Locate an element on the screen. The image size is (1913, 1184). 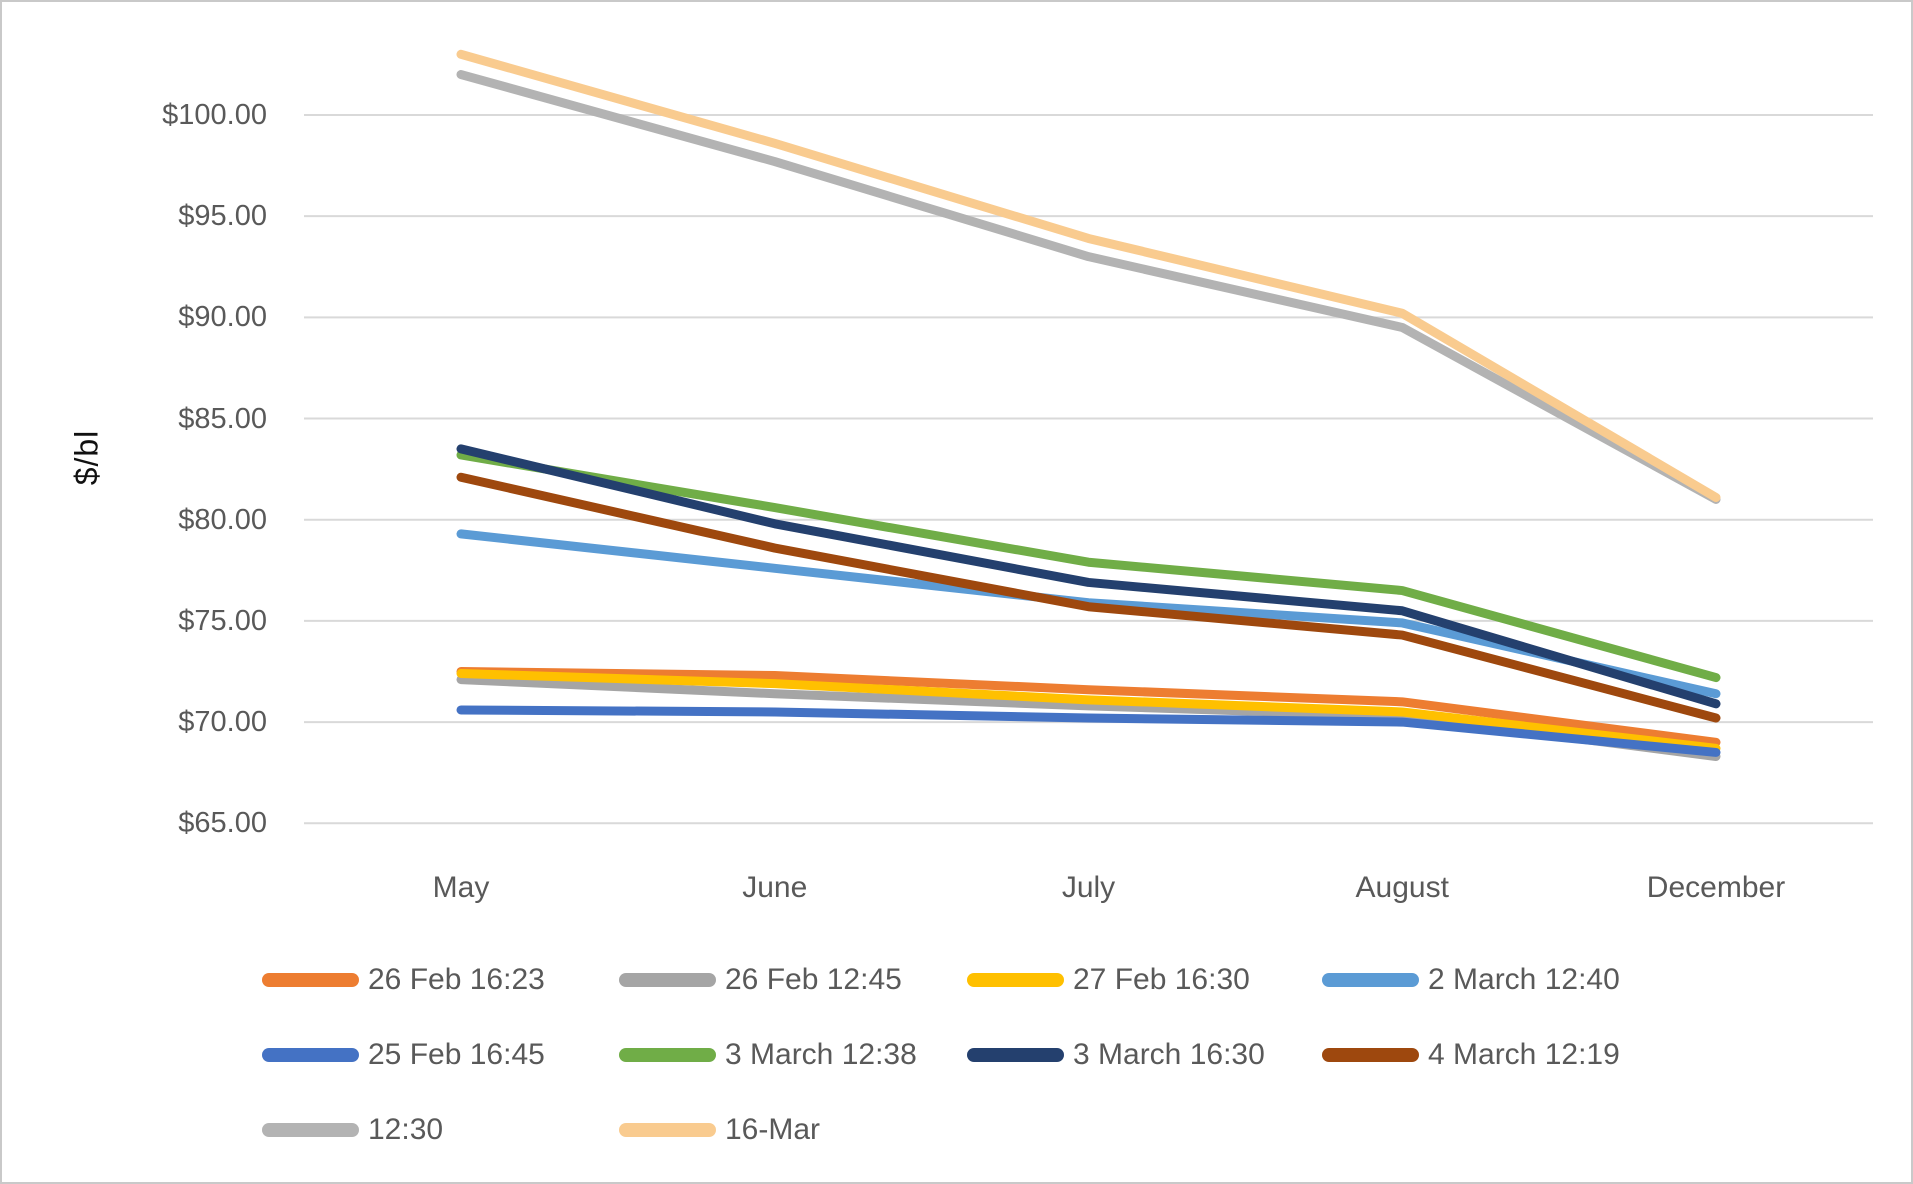
legend-item: 3 March 16:30 is located at coordinates (1116, 1055).